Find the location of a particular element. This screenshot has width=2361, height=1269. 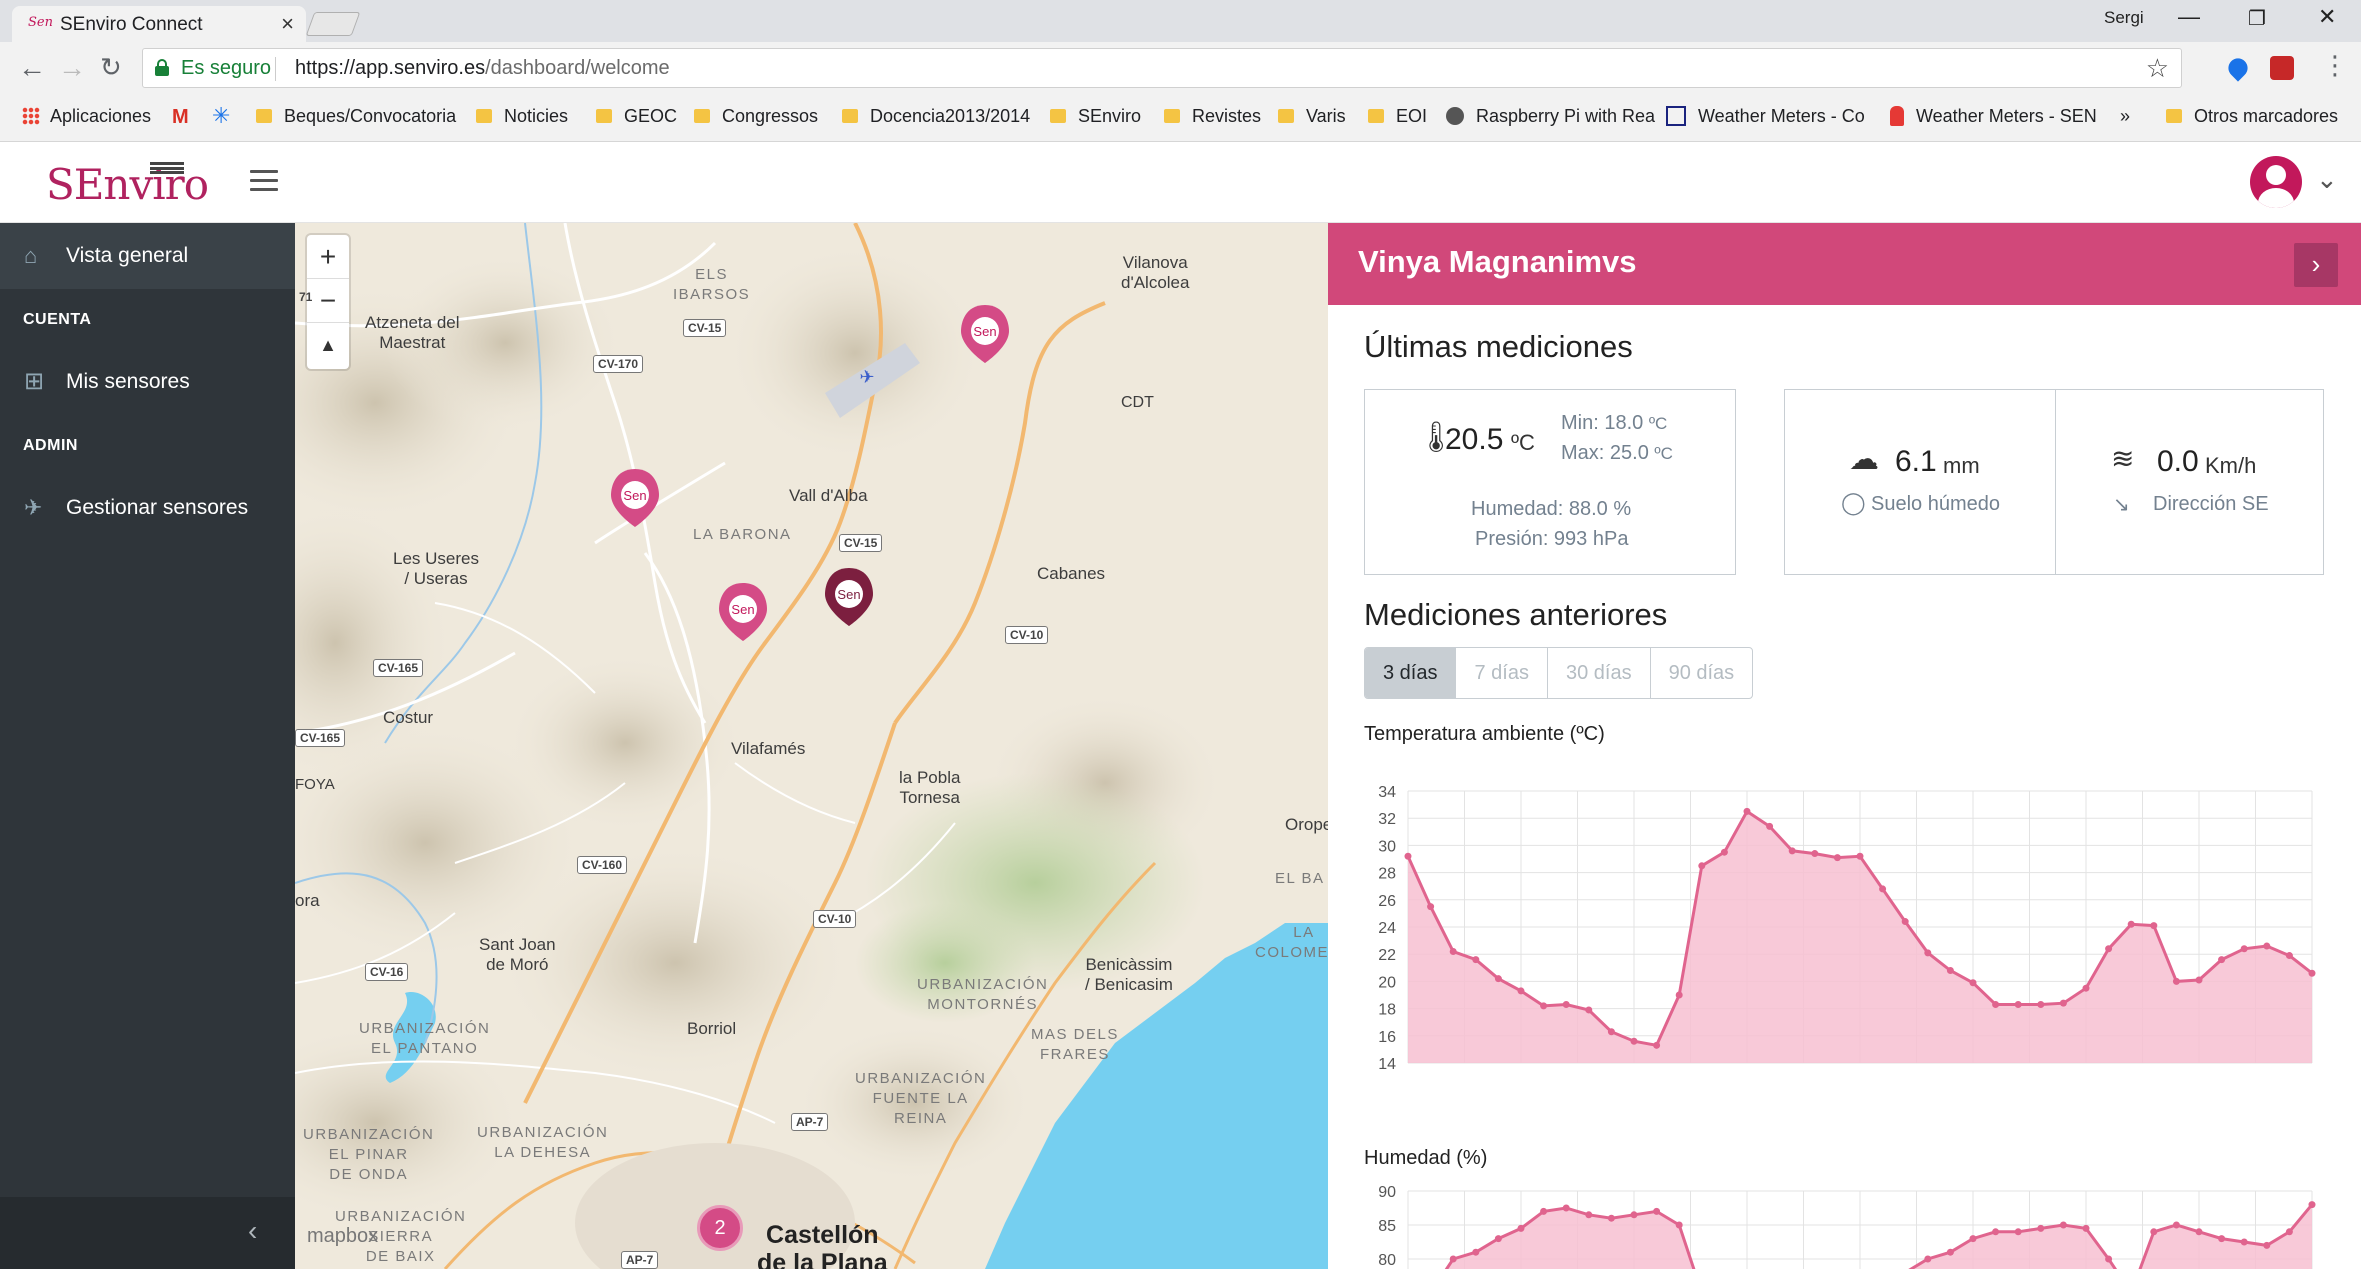

url-text: https://app.senviro.es/dashboard/welcome is located at coordinates (482, 68).